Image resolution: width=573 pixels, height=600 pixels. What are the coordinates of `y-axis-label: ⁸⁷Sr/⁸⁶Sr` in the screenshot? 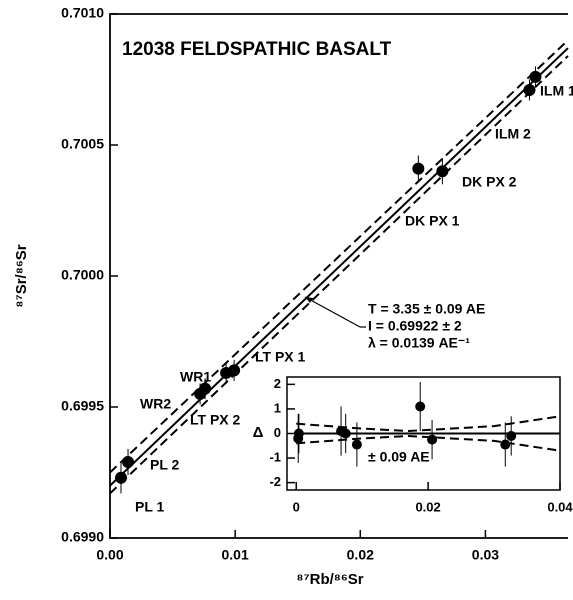 It's located at (21, 275).